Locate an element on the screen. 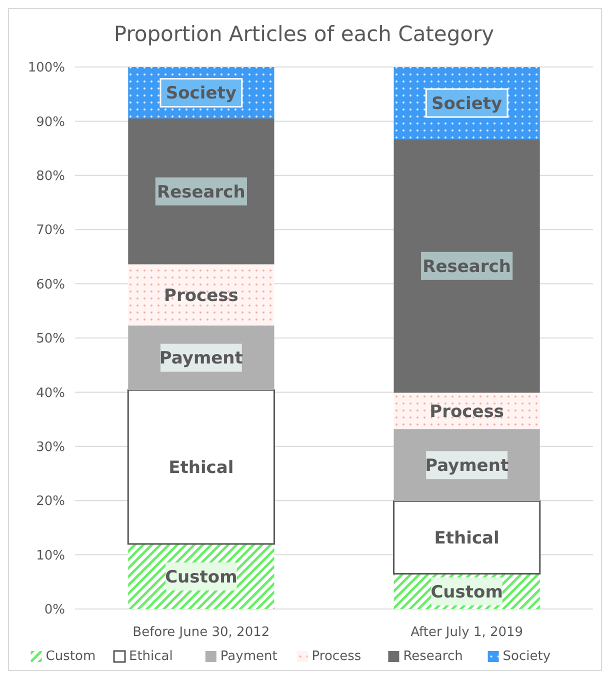  y-tick-label: 50% is located at coordinates (50, 339).